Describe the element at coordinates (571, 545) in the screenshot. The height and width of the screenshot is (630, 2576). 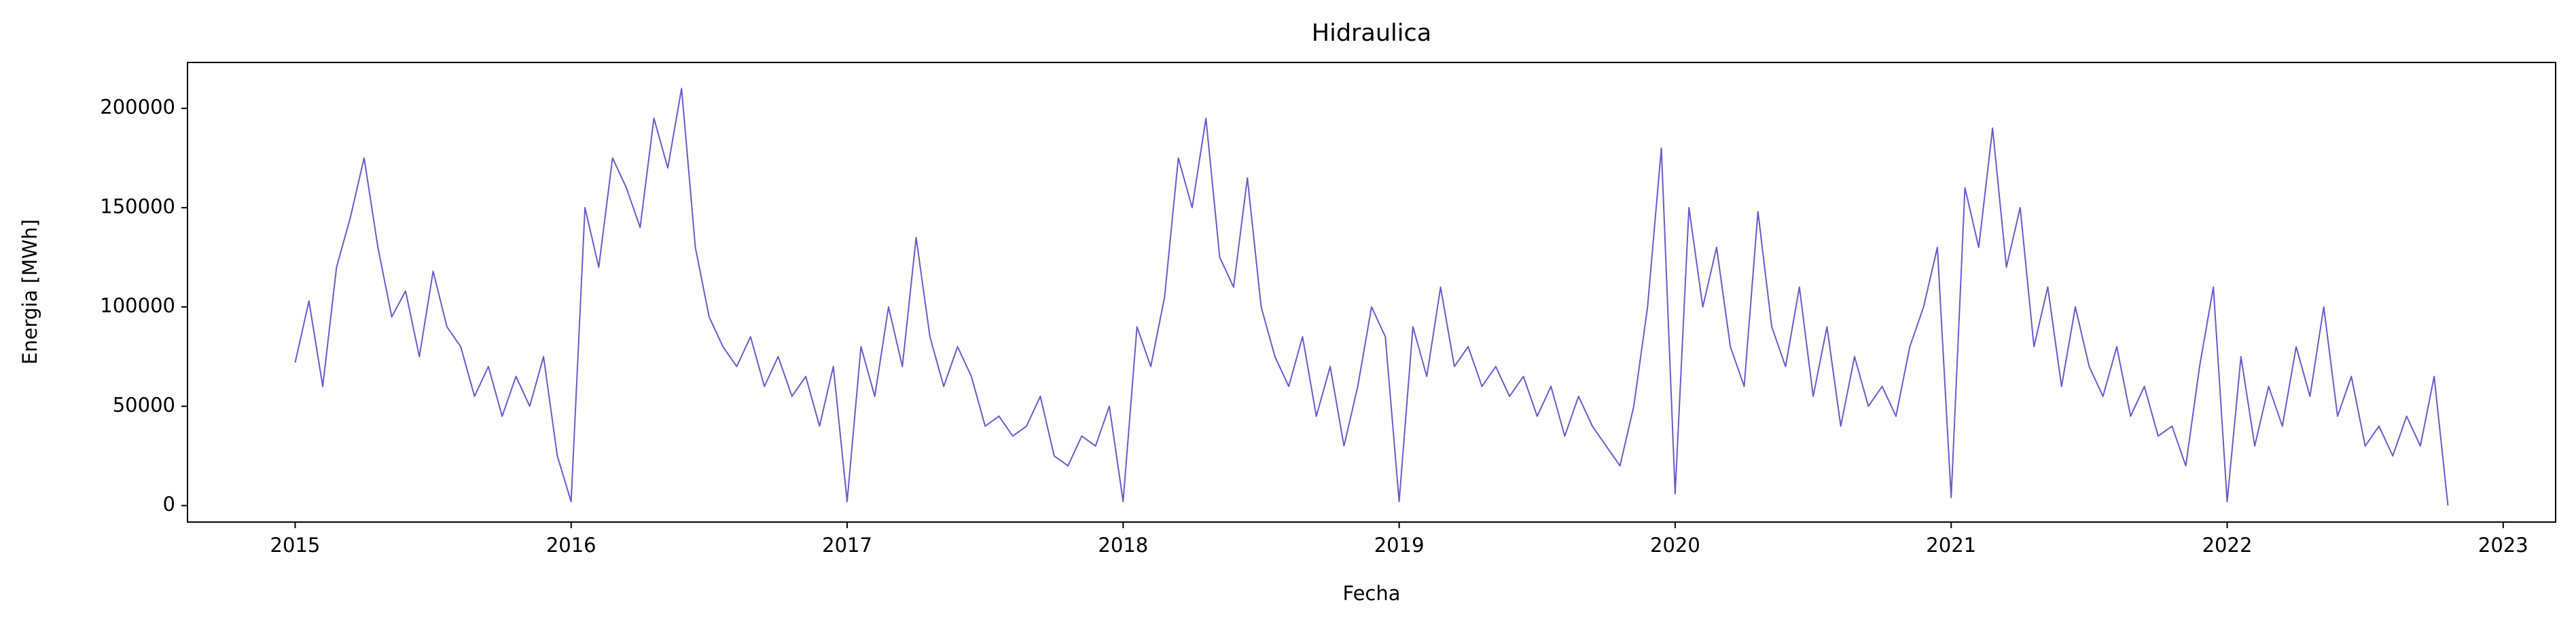
I see `x-tick-label: 2016` at that location.